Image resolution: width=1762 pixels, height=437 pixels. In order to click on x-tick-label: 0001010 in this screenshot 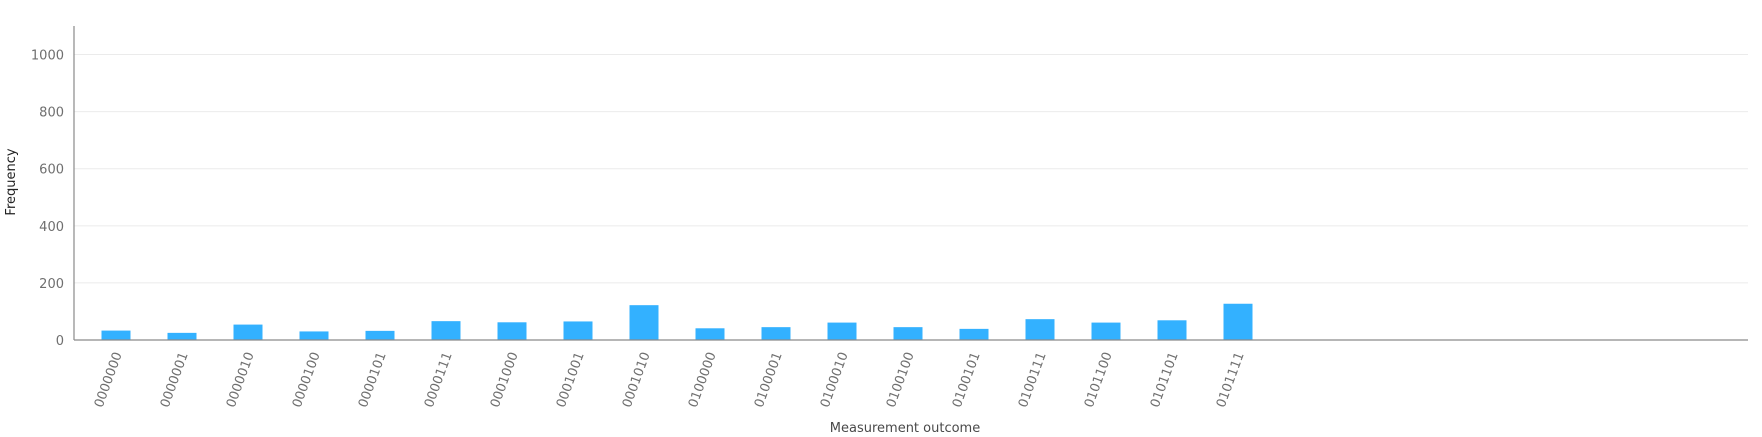, I will do `click(637, 380)`.